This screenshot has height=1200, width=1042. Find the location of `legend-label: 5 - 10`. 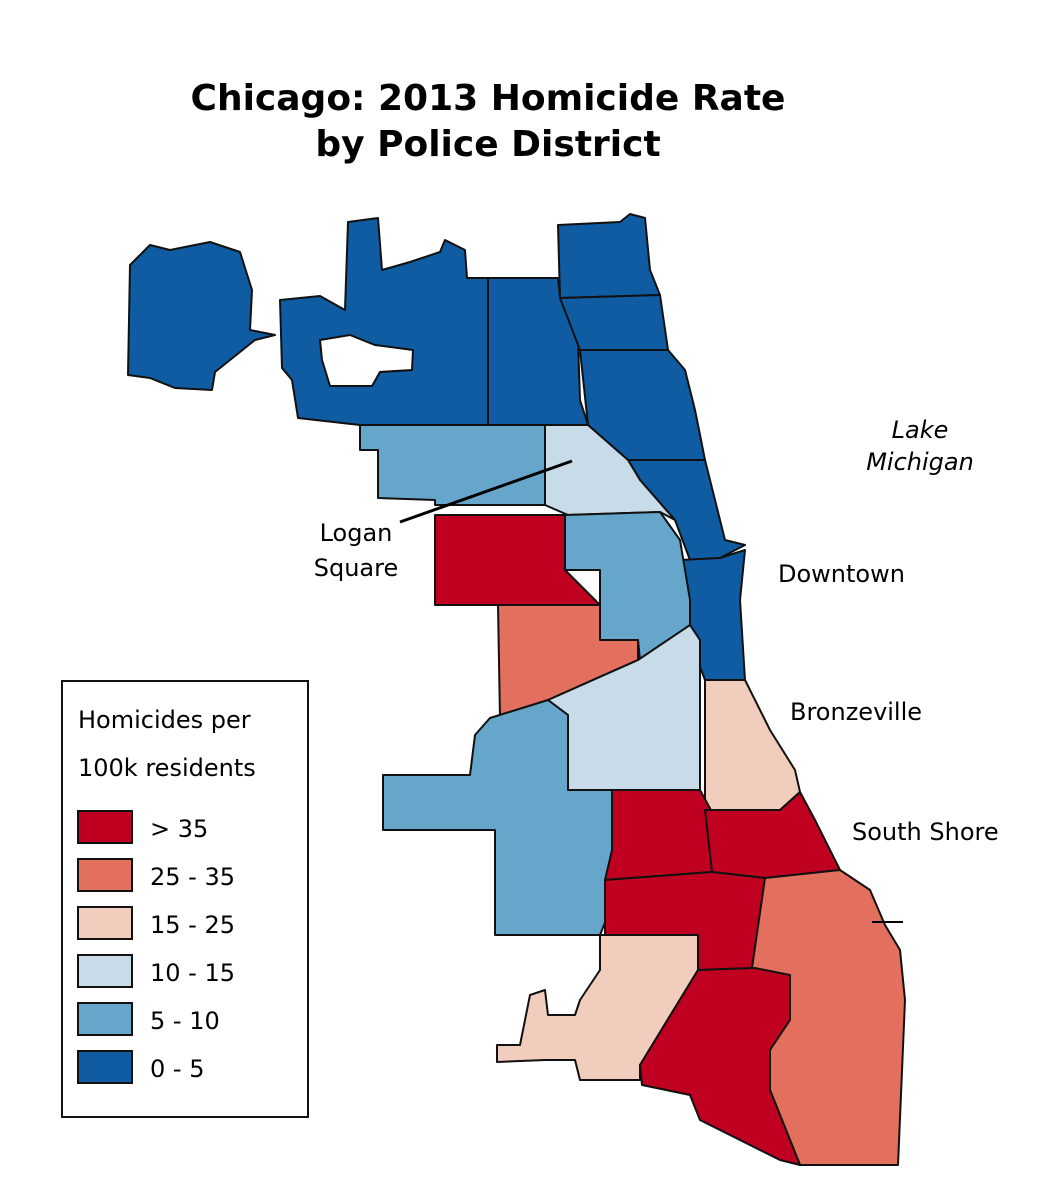

legend-label: 5 - 10 is located at coordinates (185, 1021).